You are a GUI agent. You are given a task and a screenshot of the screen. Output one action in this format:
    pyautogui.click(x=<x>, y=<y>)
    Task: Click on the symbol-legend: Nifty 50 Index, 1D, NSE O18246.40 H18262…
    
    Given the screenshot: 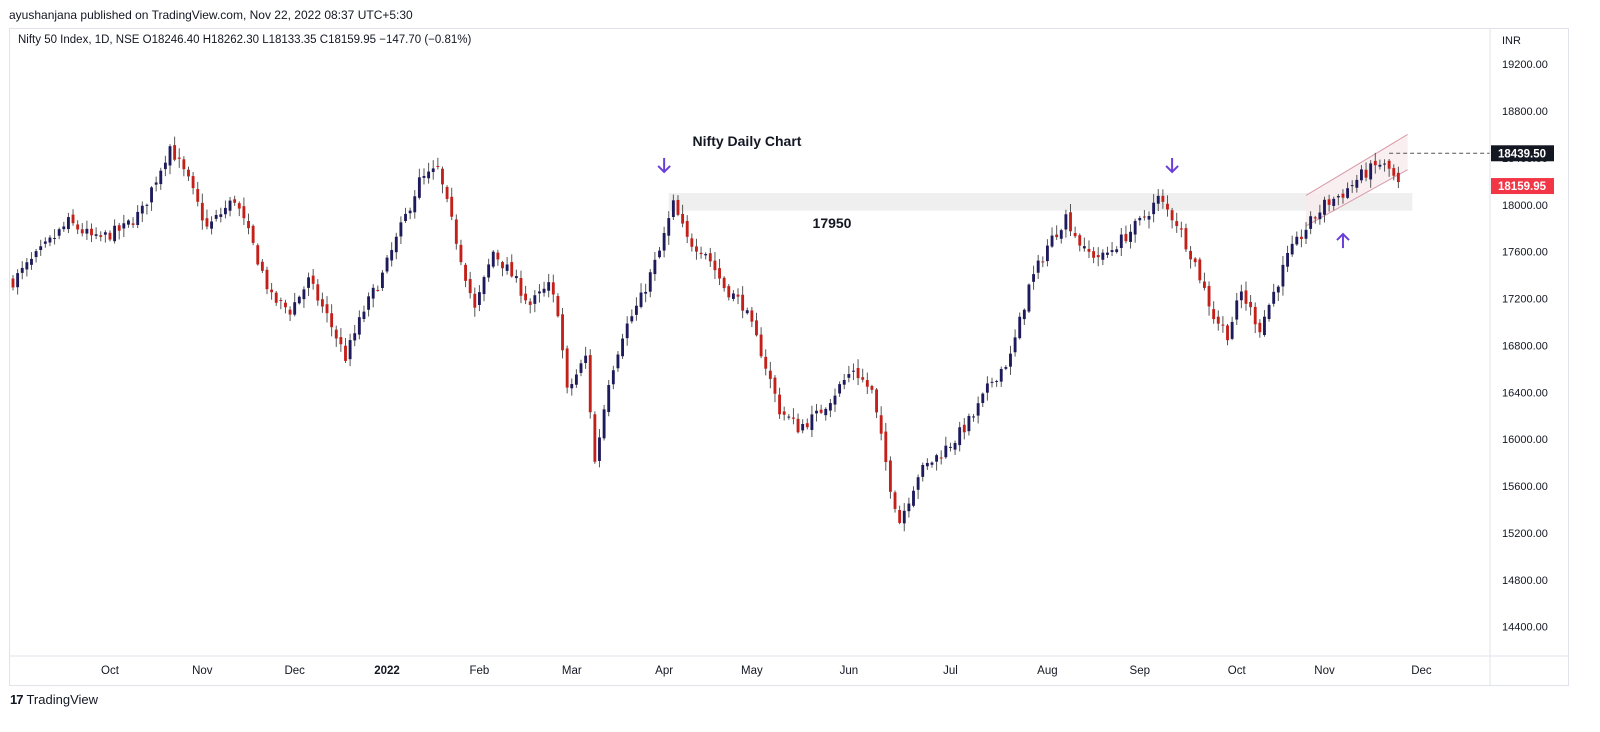 What is the action you would take?
    pyautogui.click(x=245, y=40)
    